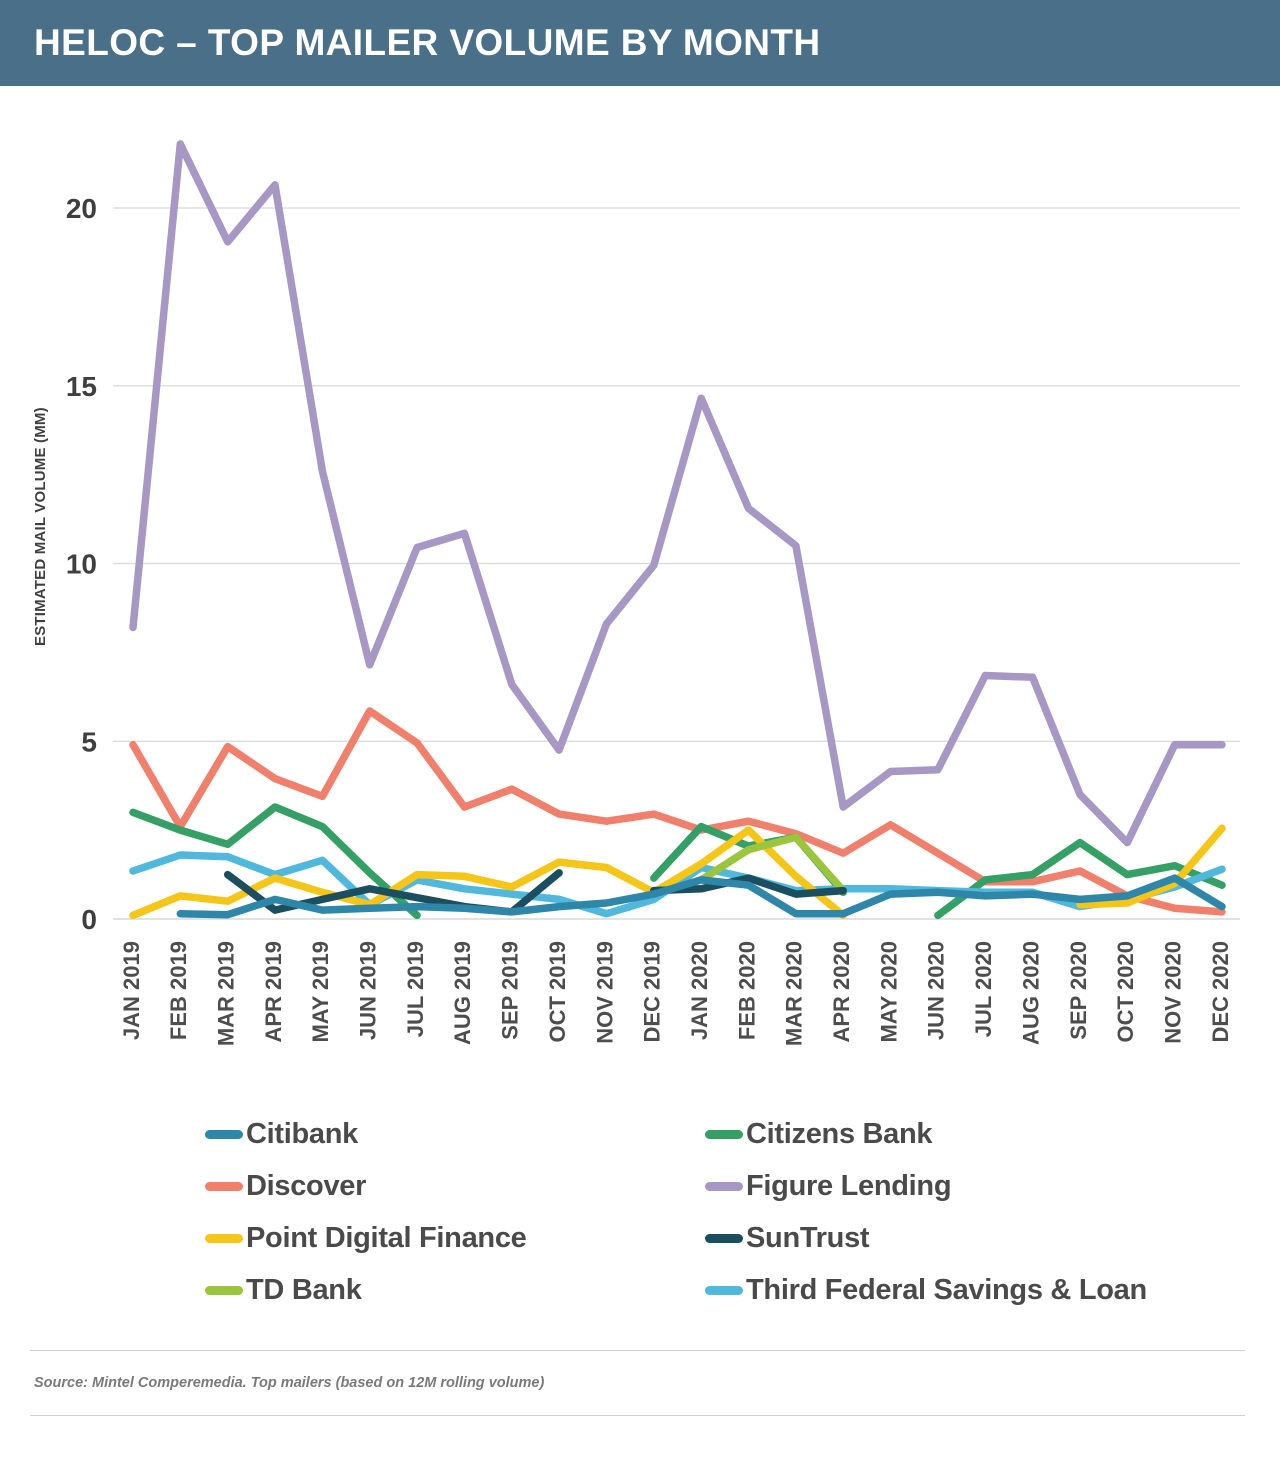 The width and height of the screenshot is (1280, 1459). What do you see at coordinates (699, 990) in the screenshot?
I see `svg-text: JAN 2020` at bounding box center [699, 990].